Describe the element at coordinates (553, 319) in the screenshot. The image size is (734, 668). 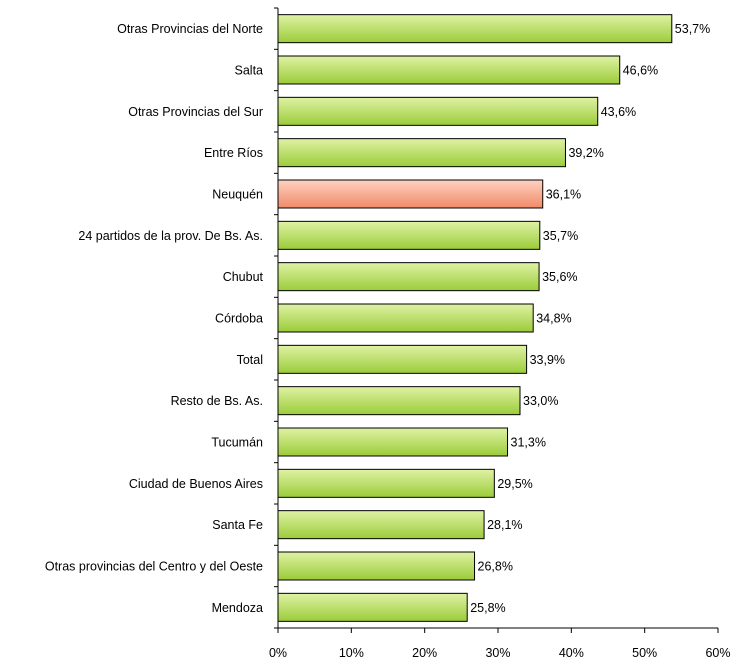
I see `value-label: 34,8%` at that location.